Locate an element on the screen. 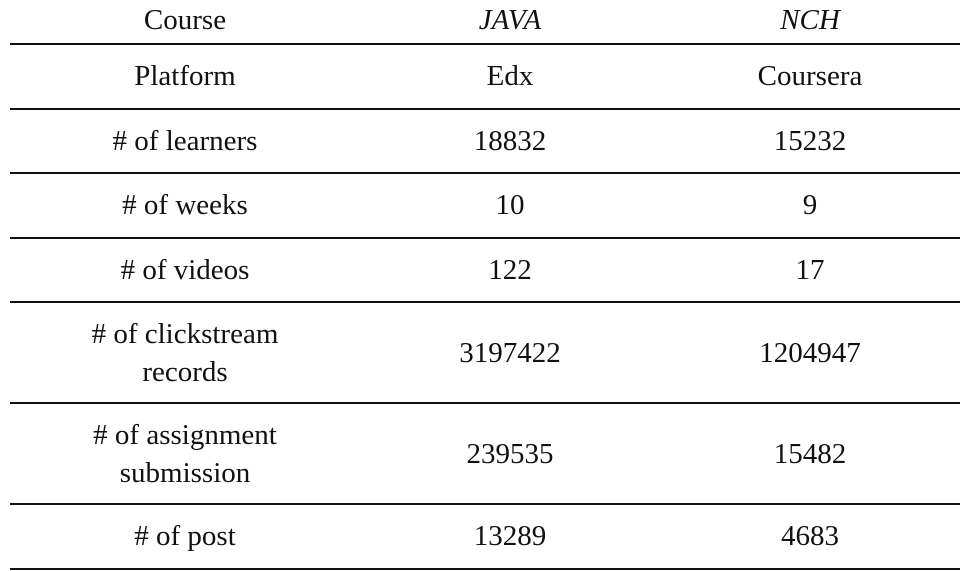  row-label-line1: # of assignment is located at coordinates (185, 434).